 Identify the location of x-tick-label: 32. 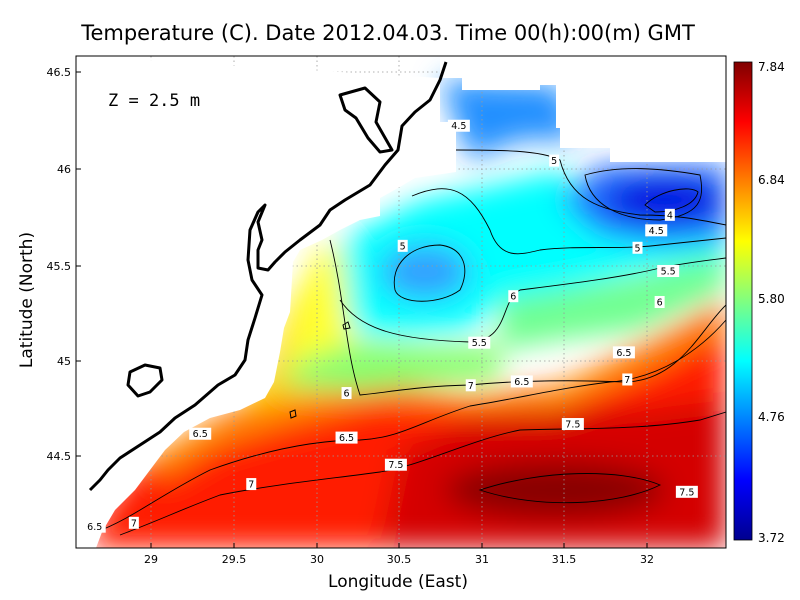
(647, 559).